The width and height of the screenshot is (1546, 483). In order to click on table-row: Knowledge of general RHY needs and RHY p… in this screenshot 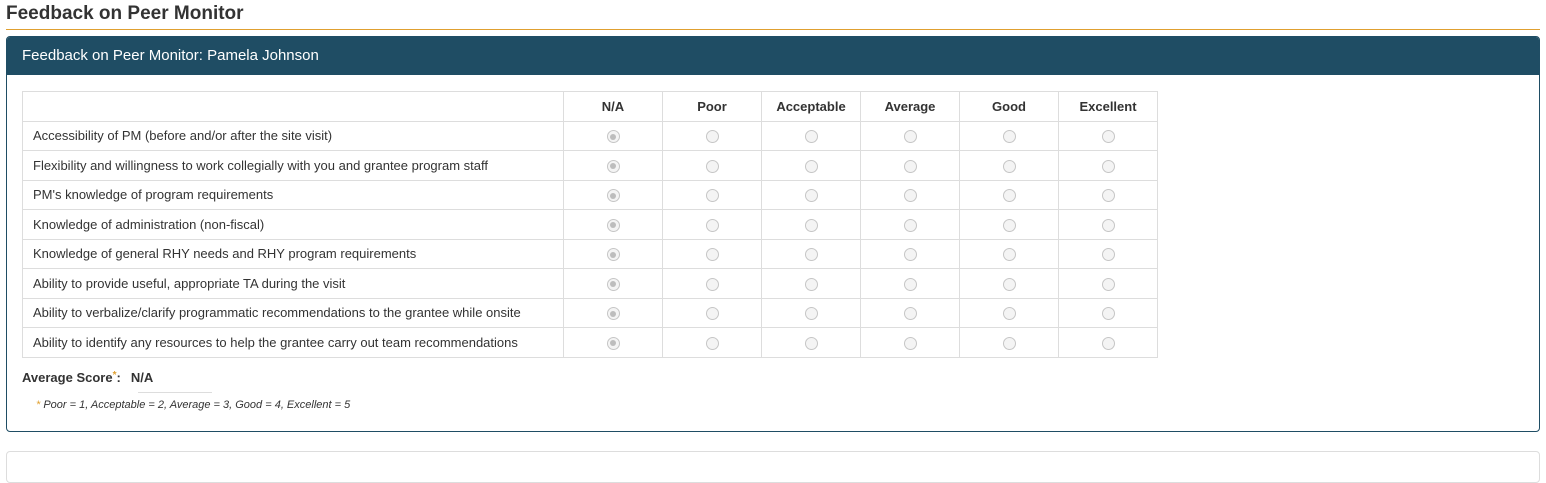, I will do `click(590, 253)`.